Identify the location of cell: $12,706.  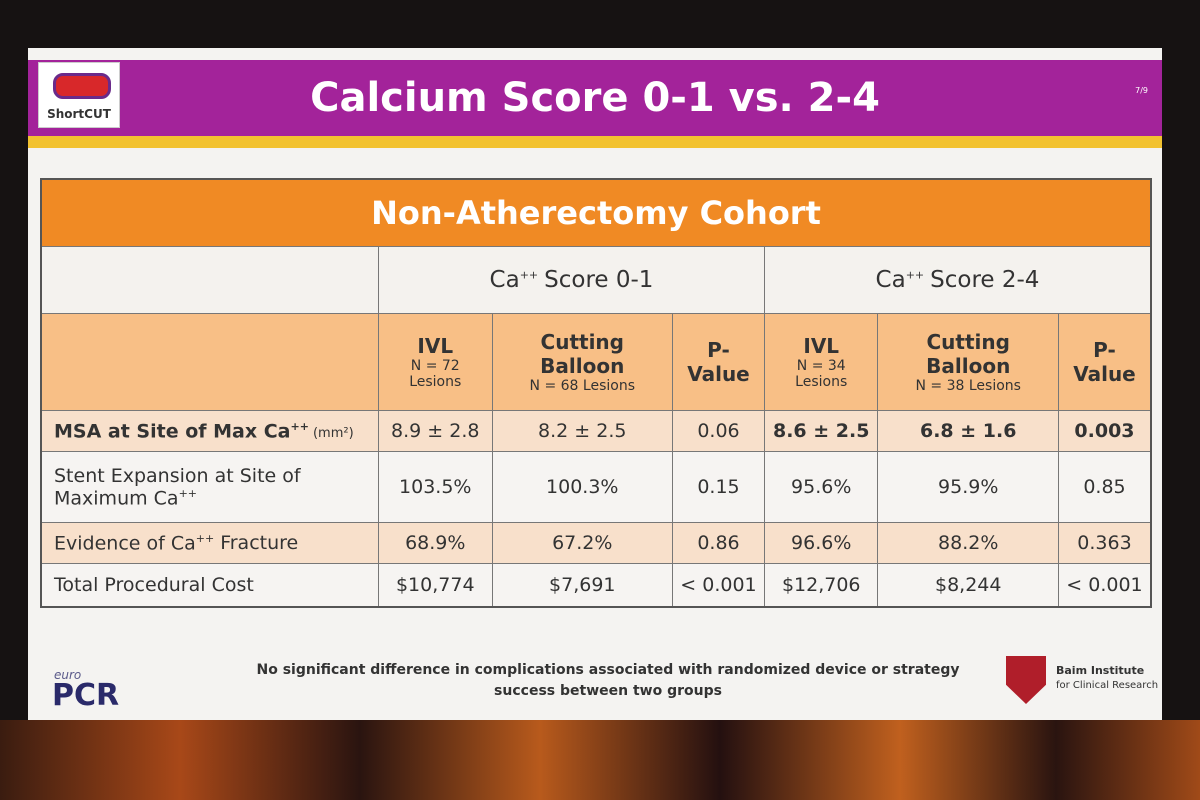
(821, 585).